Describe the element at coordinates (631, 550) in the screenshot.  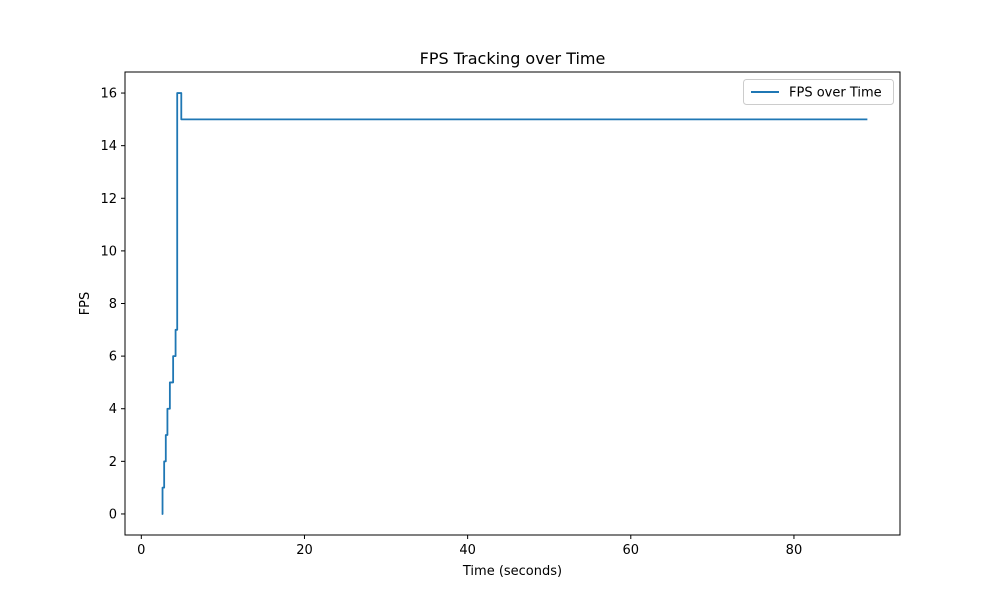
I see `x-tick-label: 60` at that location.